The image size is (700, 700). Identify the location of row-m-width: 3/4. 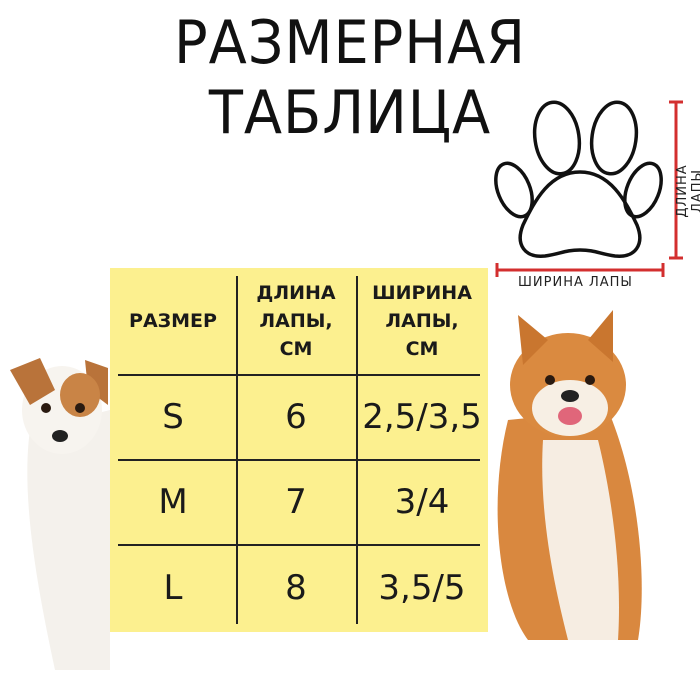
(422, 501).